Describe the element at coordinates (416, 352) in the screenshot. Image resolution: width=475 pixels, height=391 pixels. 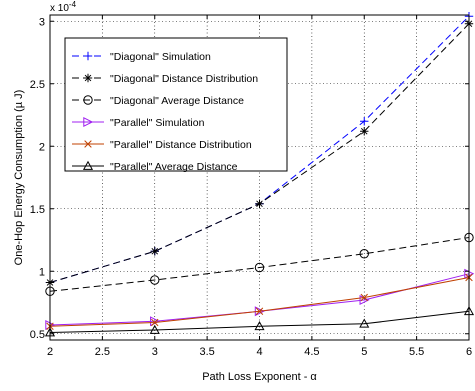
I see `x-tick-label: 5.5` at that location.